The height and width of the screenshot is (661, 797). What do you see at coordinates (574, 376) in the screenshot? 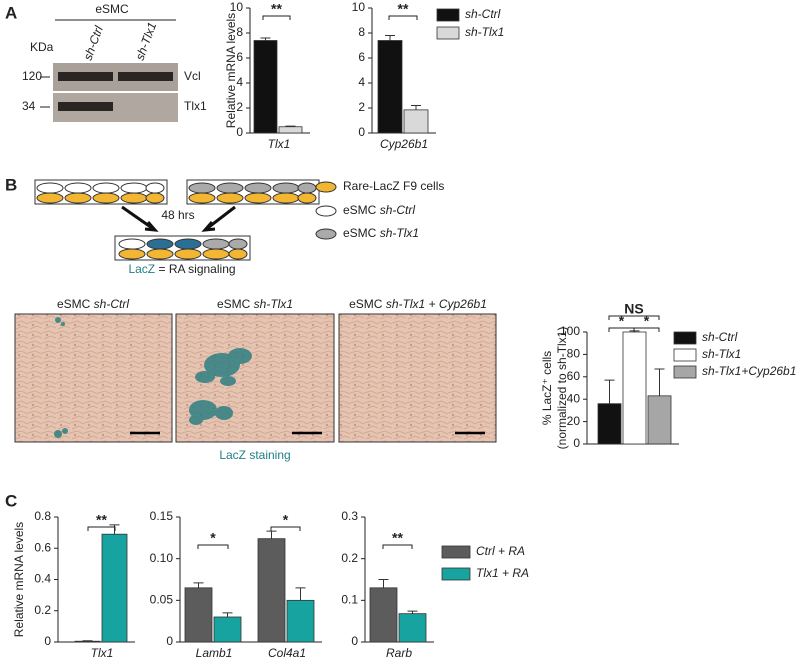
I see `y-tick-label: 60` at bounding box center [574, 376].